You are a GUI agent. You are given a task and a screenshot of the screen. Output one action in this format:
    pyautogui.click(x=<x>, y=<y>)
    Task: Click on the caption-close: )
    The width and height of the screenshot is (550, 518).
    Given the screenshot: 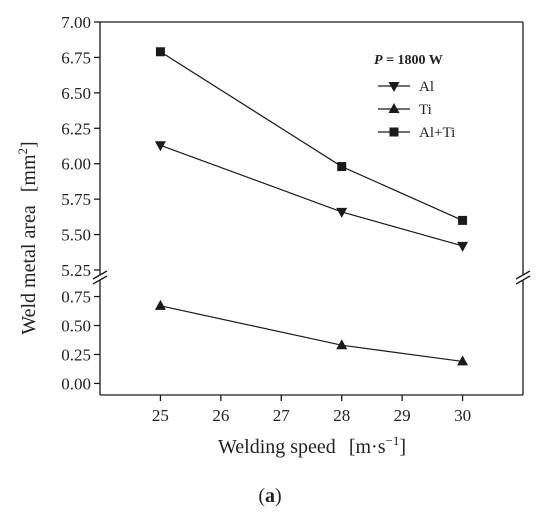 What is the action you would take?
    pyautogui.click(x=278, y=496)
    